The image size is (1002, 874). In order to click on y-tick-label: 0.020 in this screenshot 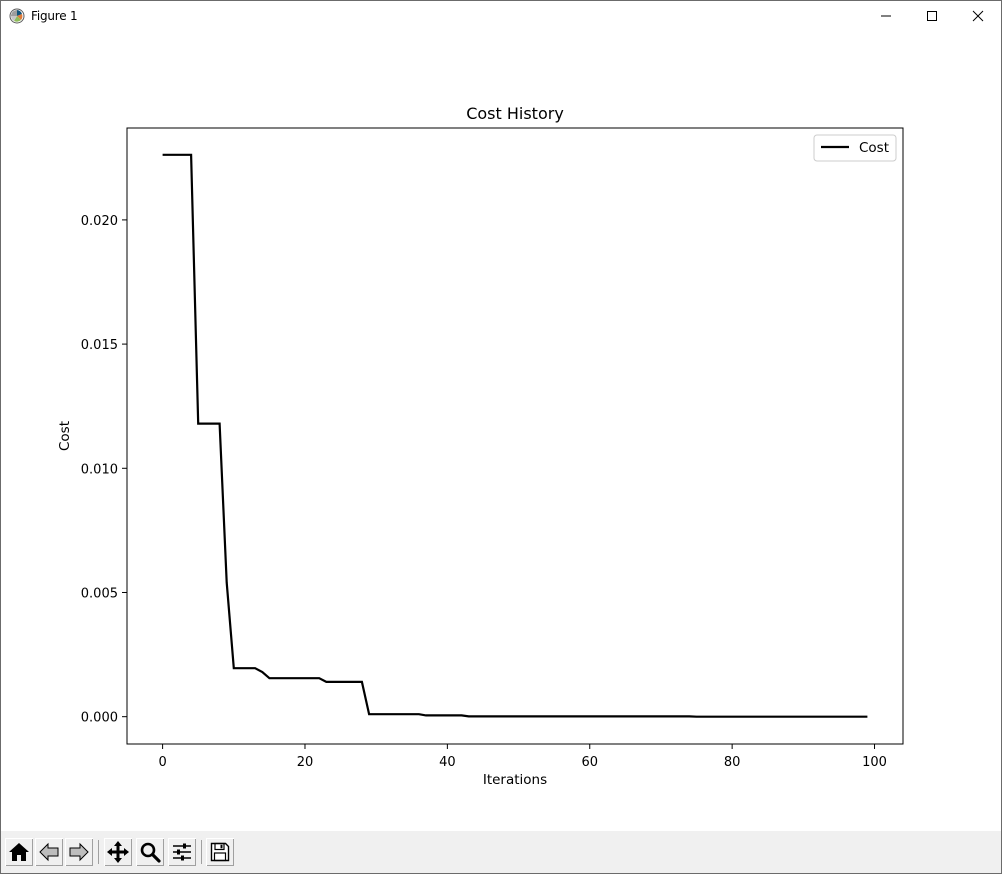, I will do `click(99, 221)`.